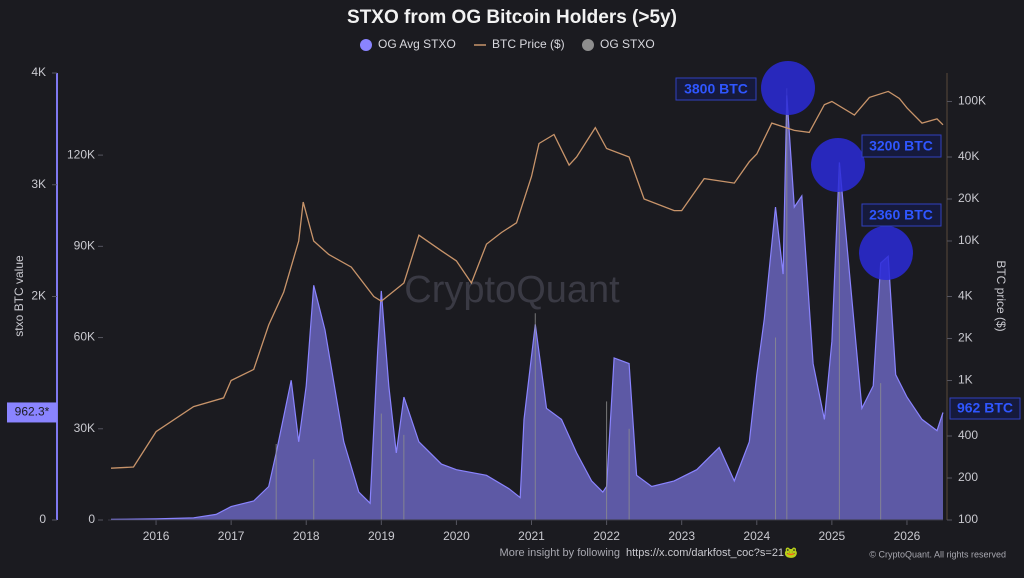  Describe the element at coordinates (84, 245) in the screenshot. I see `y3-tick-label: 90K` at that location.